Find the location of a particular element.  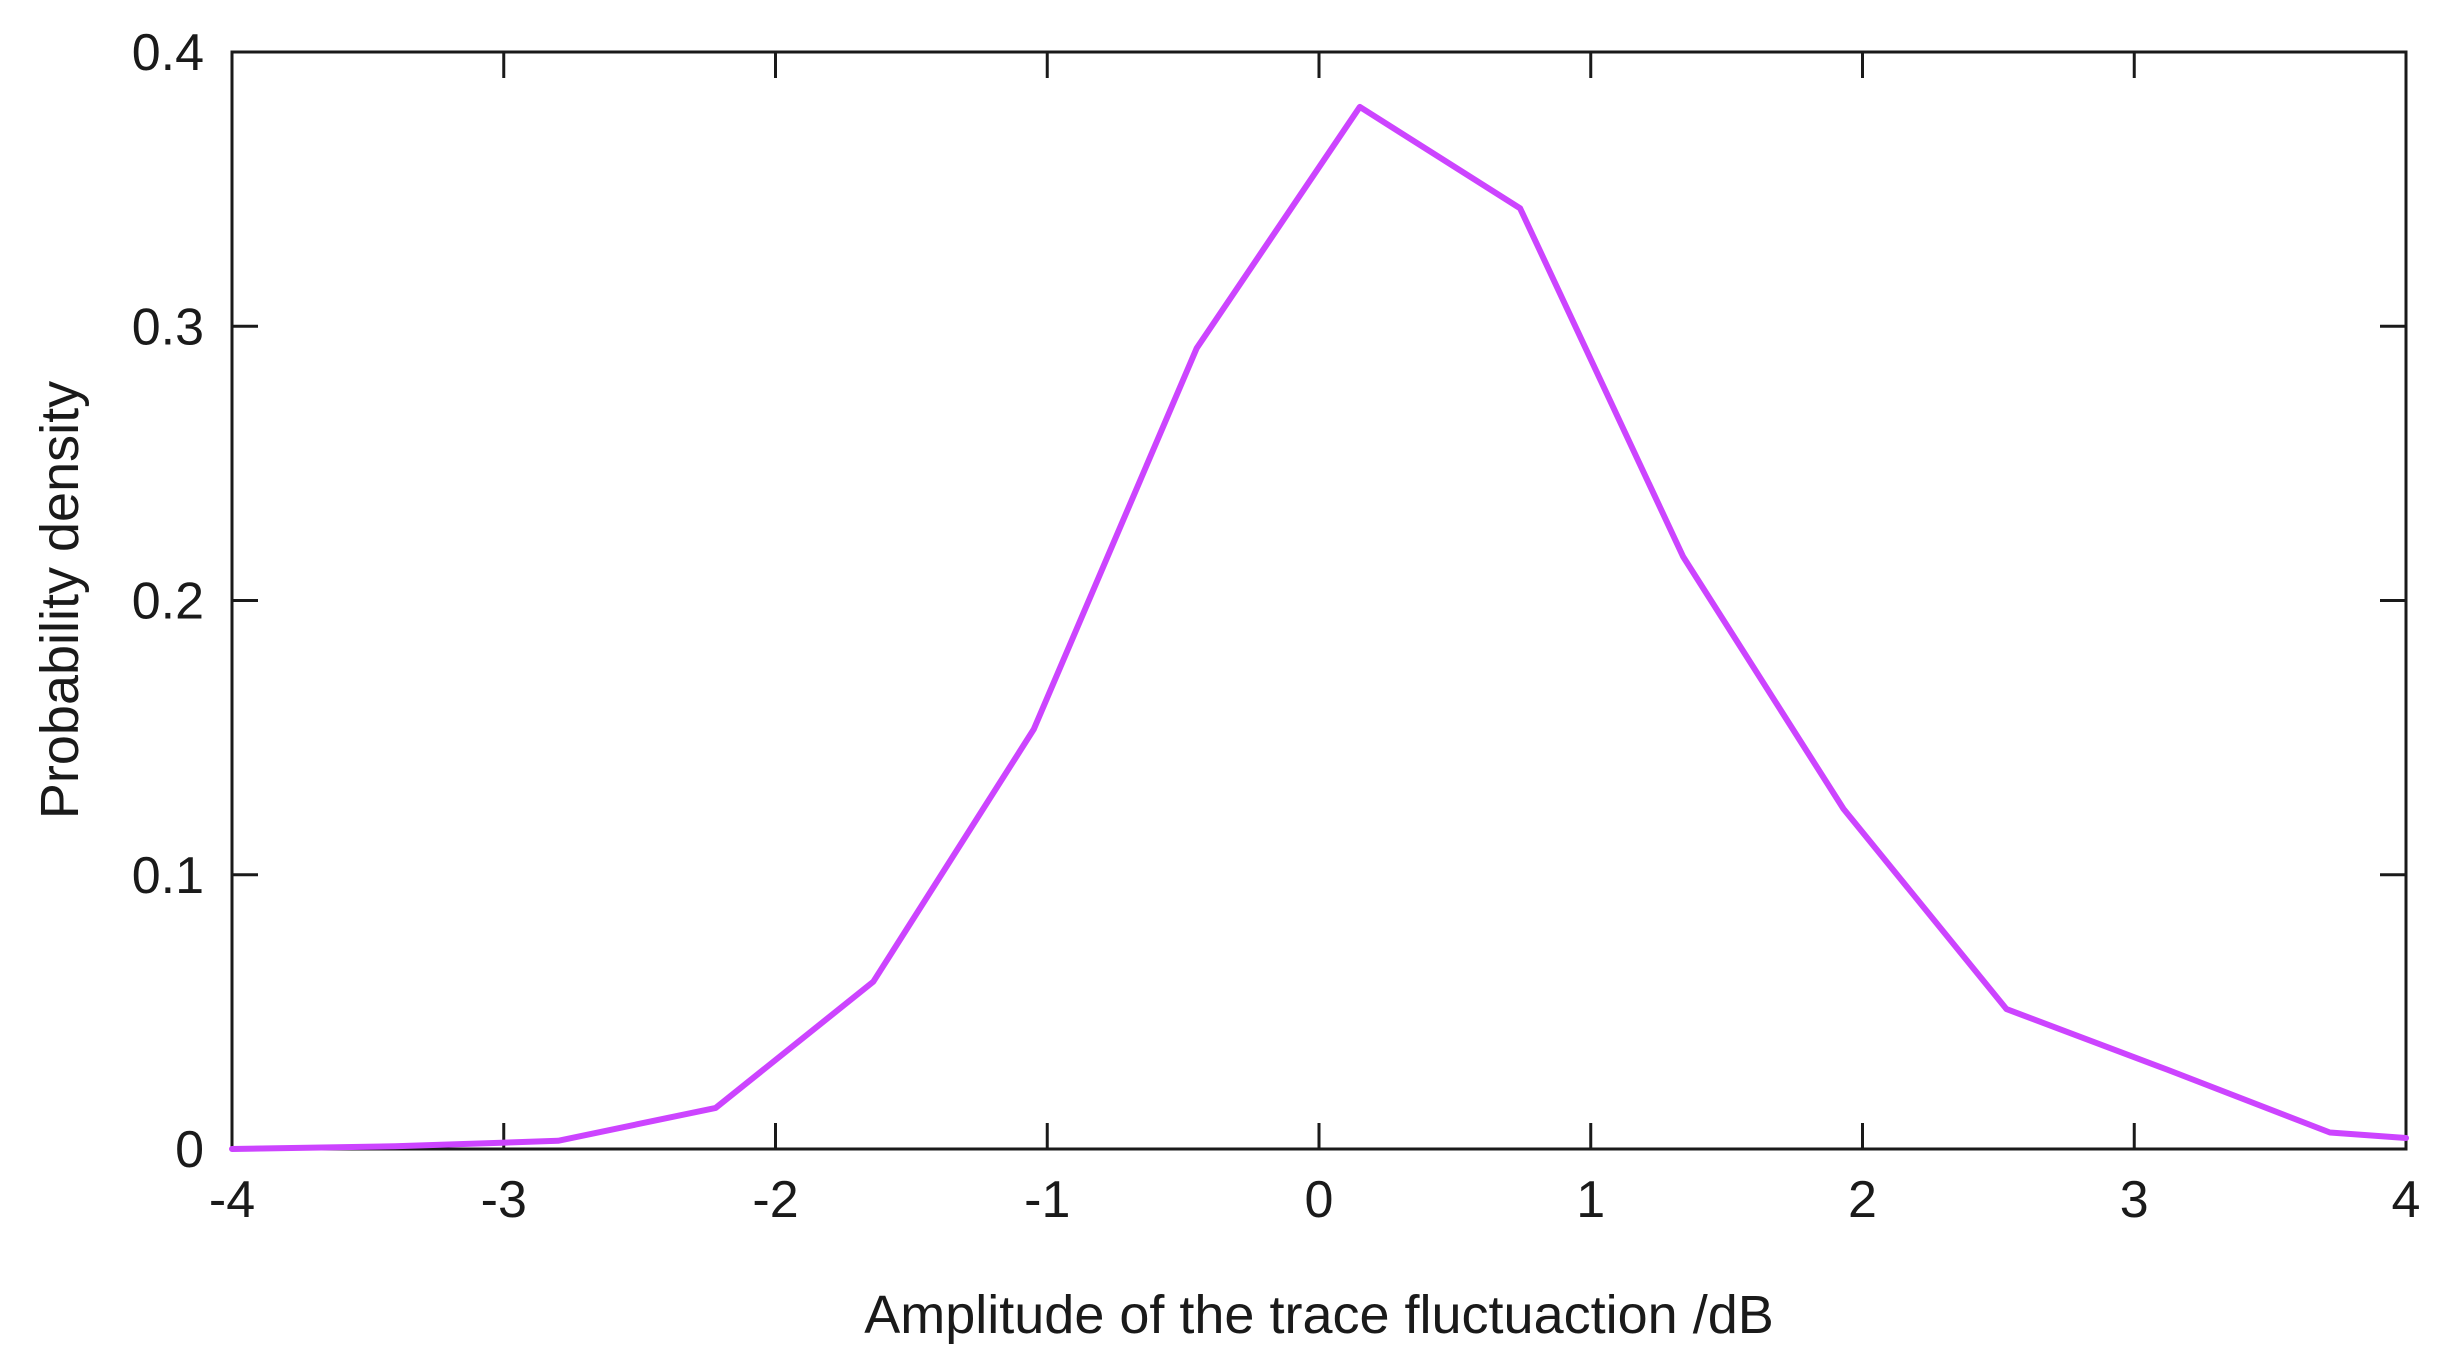

x-tick-label: -3 is located at coordinates (504, 1200).